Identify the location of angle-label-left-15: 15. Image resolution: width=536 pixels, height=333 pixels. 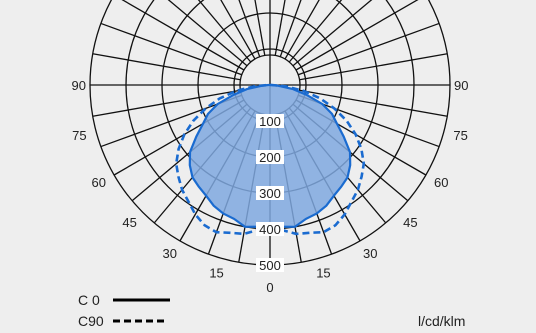
(216, 272).